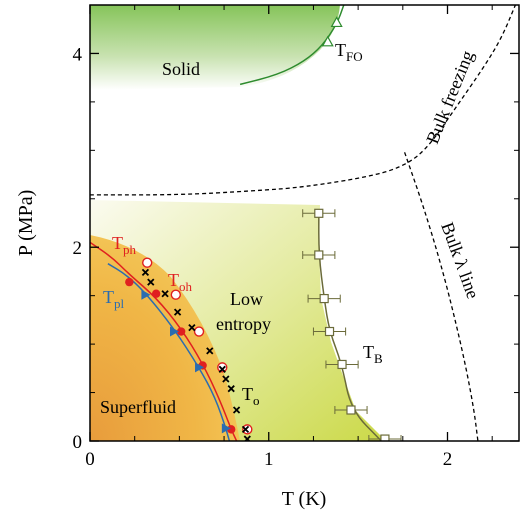 Image resolution: width=523 pixels, height=515 pixels. I want to click on y-tick-label-0: 0, so click(78, 442).